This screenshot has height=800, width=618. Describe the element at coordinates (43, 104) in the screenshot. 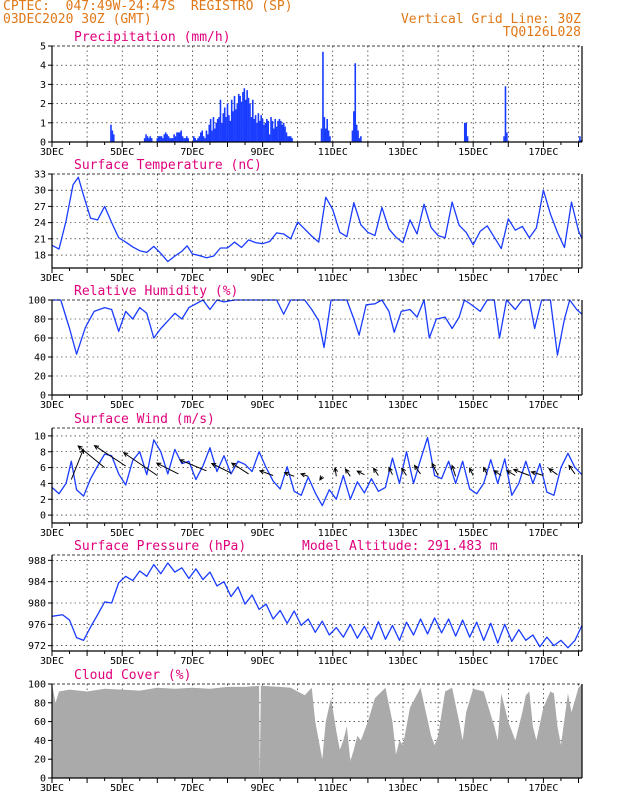

I see `y-tick-label: 2` at that location.